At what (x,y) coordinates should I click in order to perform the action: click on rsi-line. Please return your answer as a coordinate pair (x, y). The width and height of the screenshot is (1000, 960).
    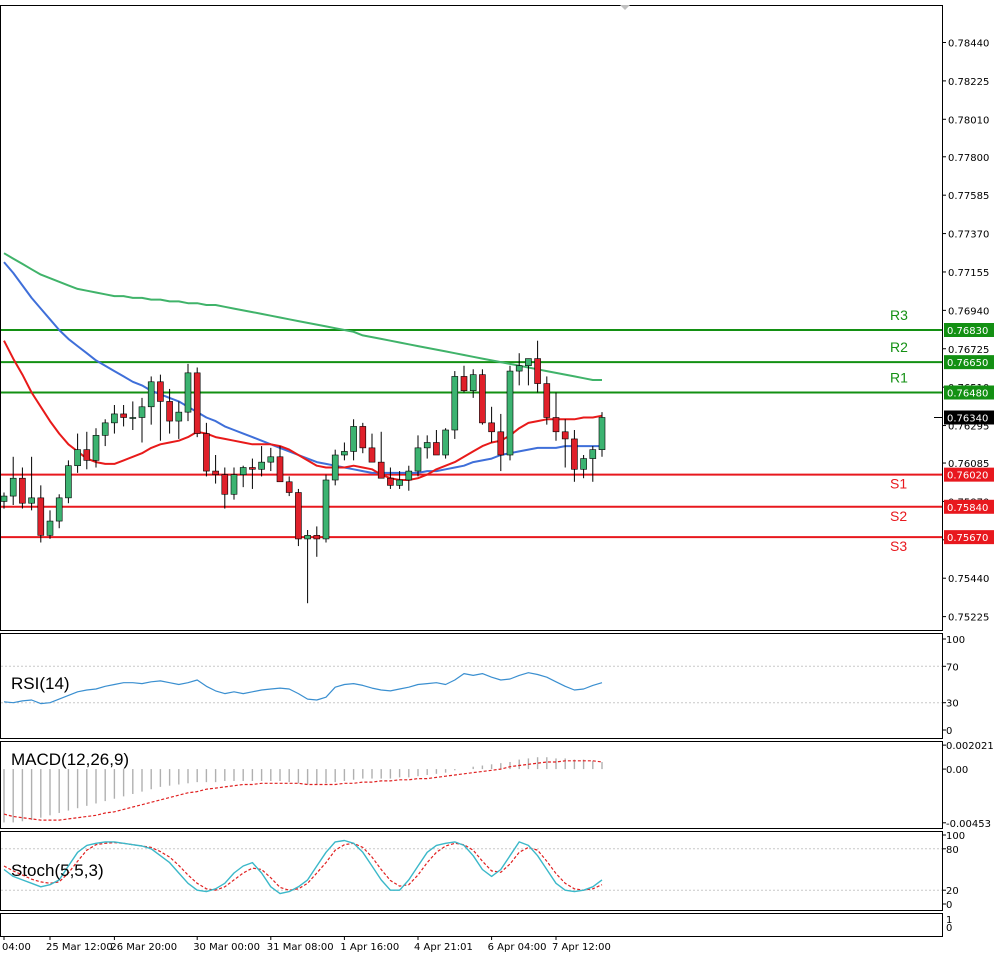
    Looking at the image, I should click on (303, 688).